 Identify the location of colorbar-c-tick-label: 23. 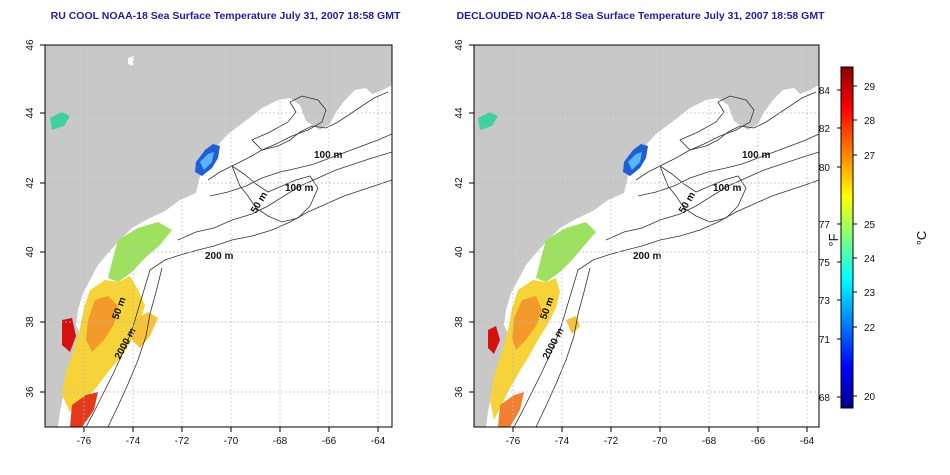
(870, 293).